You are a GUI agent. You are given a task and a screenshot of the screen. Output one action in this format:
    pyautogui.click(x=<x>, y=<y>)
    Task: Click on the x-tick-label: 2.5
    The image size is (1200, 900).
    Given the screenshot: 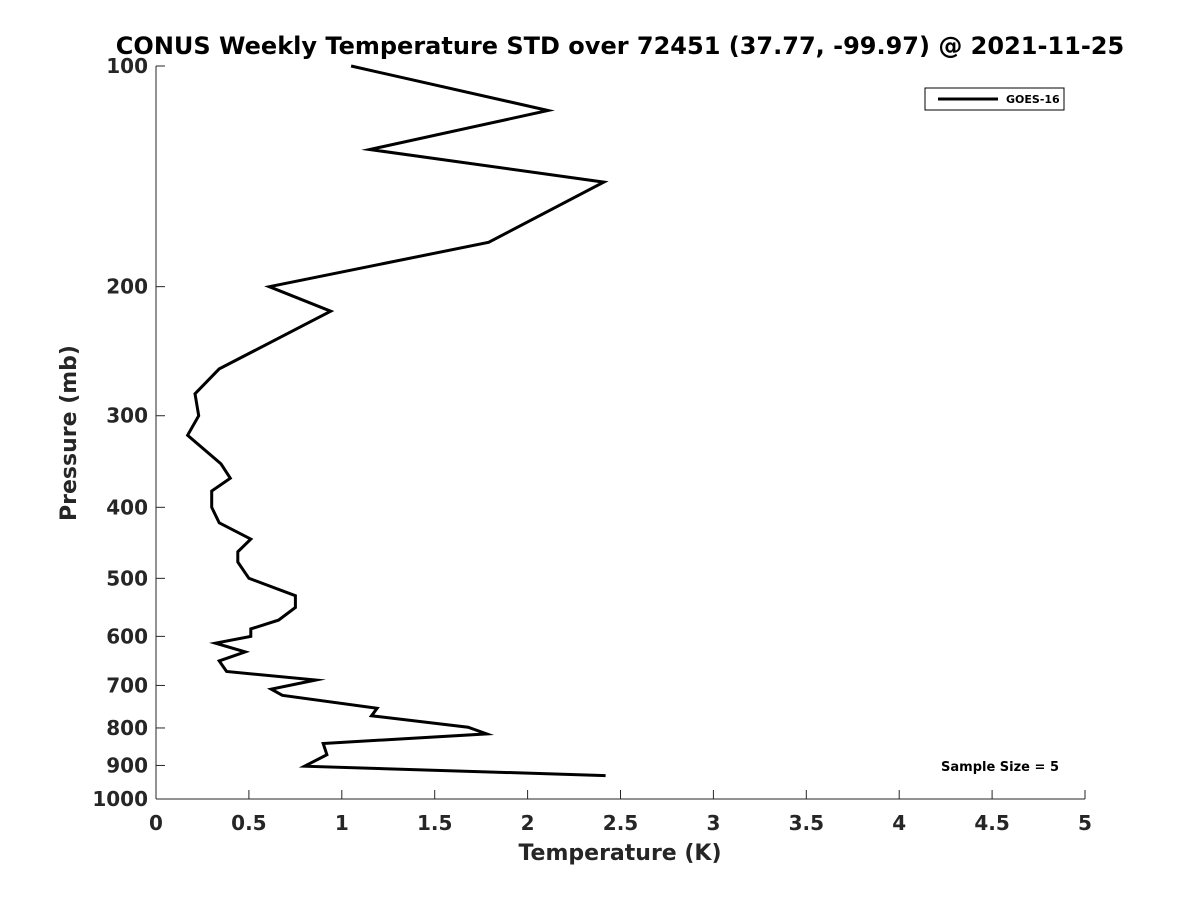 What is the action you would take?
    pyautogui.click(x=620, y=823)
    